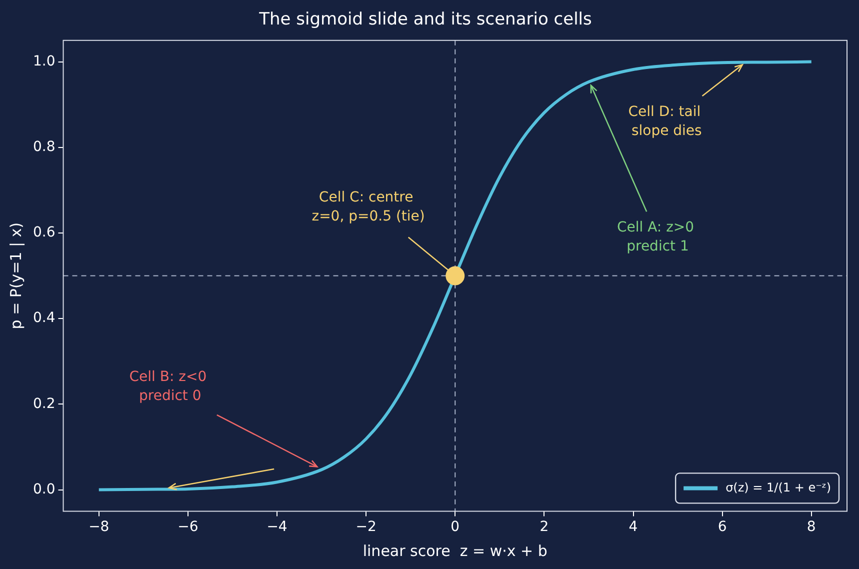  What do you see at coordinates (188, 527) in the screenshot?
I see `x-tick-label: −6` at bounding box center [188, 527].